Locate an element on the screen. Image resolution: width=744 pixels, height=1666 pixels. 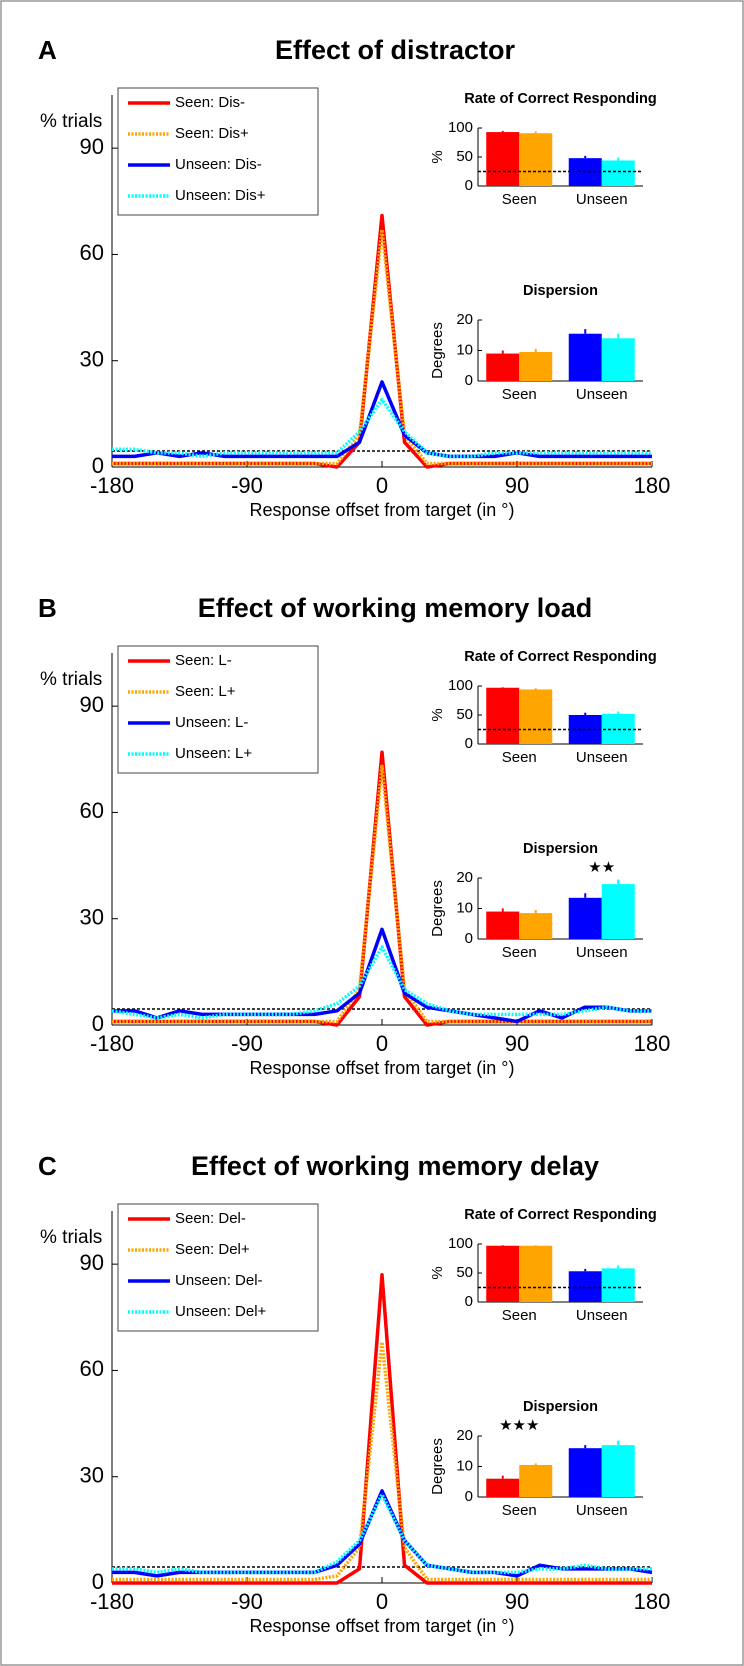
legend-label: Unseen: Dis- is located at coordinates (218, 164).